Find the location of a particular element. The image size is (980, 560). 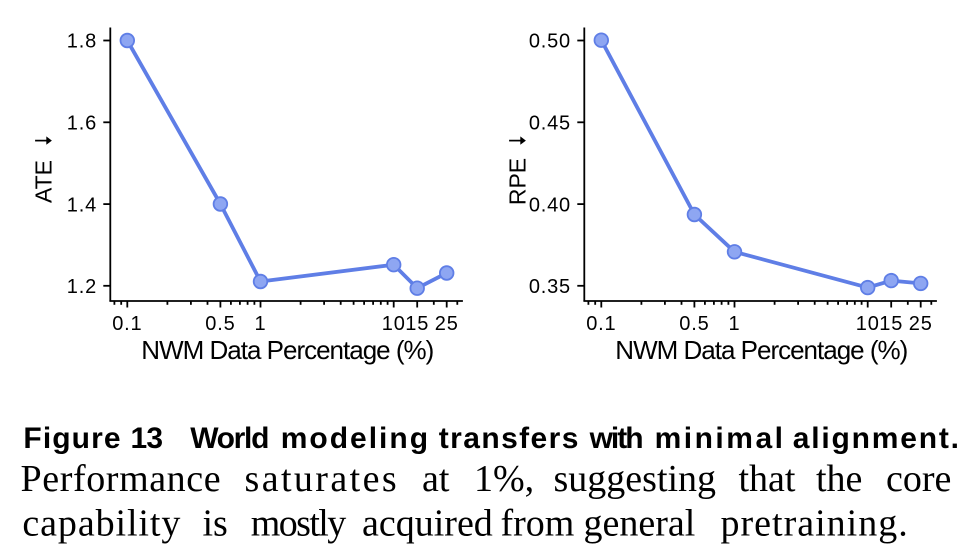

svg-text: ATE is located at coordinates (44, 181).